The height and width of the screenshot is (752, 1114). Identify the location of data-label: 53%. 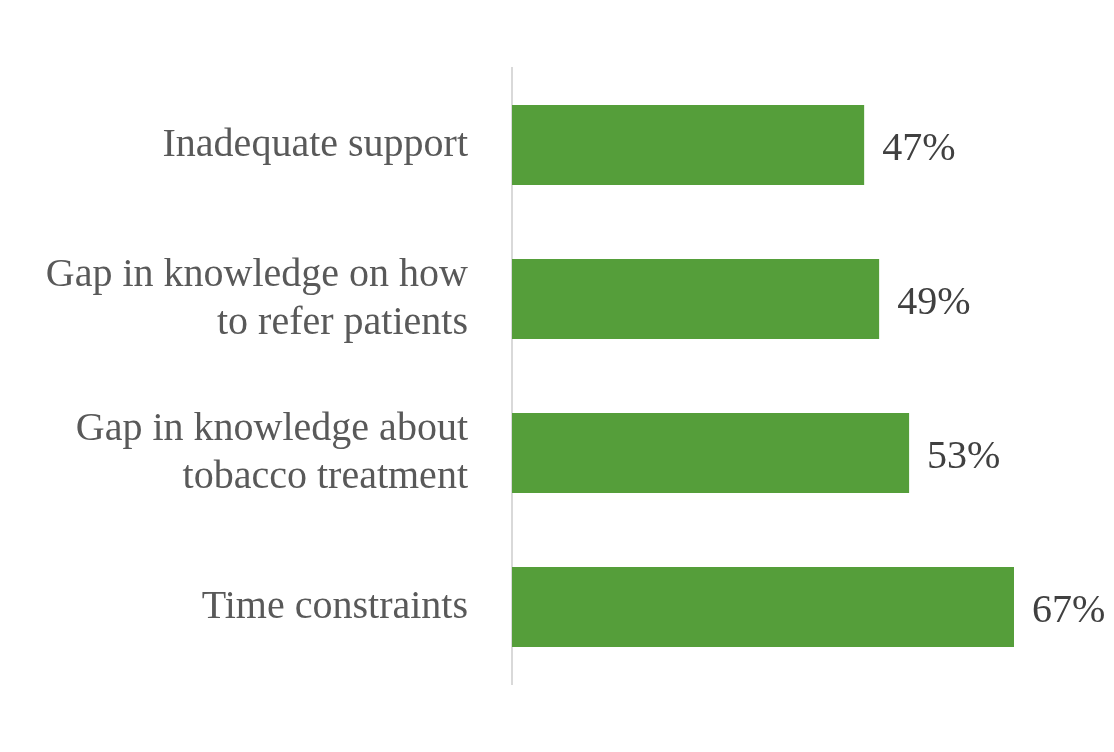
(964, 454).